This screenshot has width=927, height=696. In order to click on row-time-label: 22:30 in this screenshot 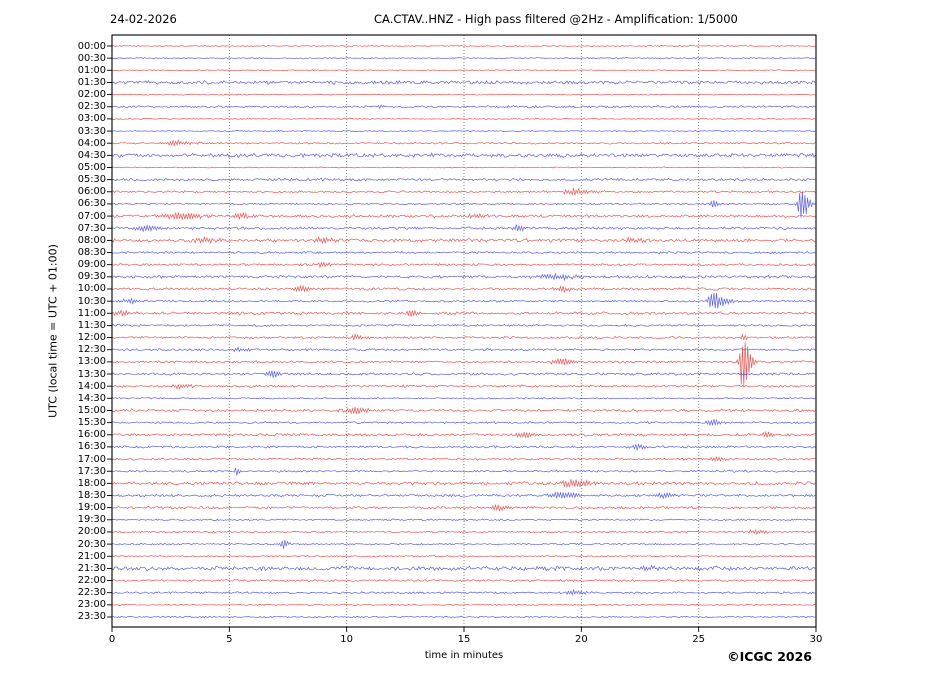, I will do `click(91, 593)`.